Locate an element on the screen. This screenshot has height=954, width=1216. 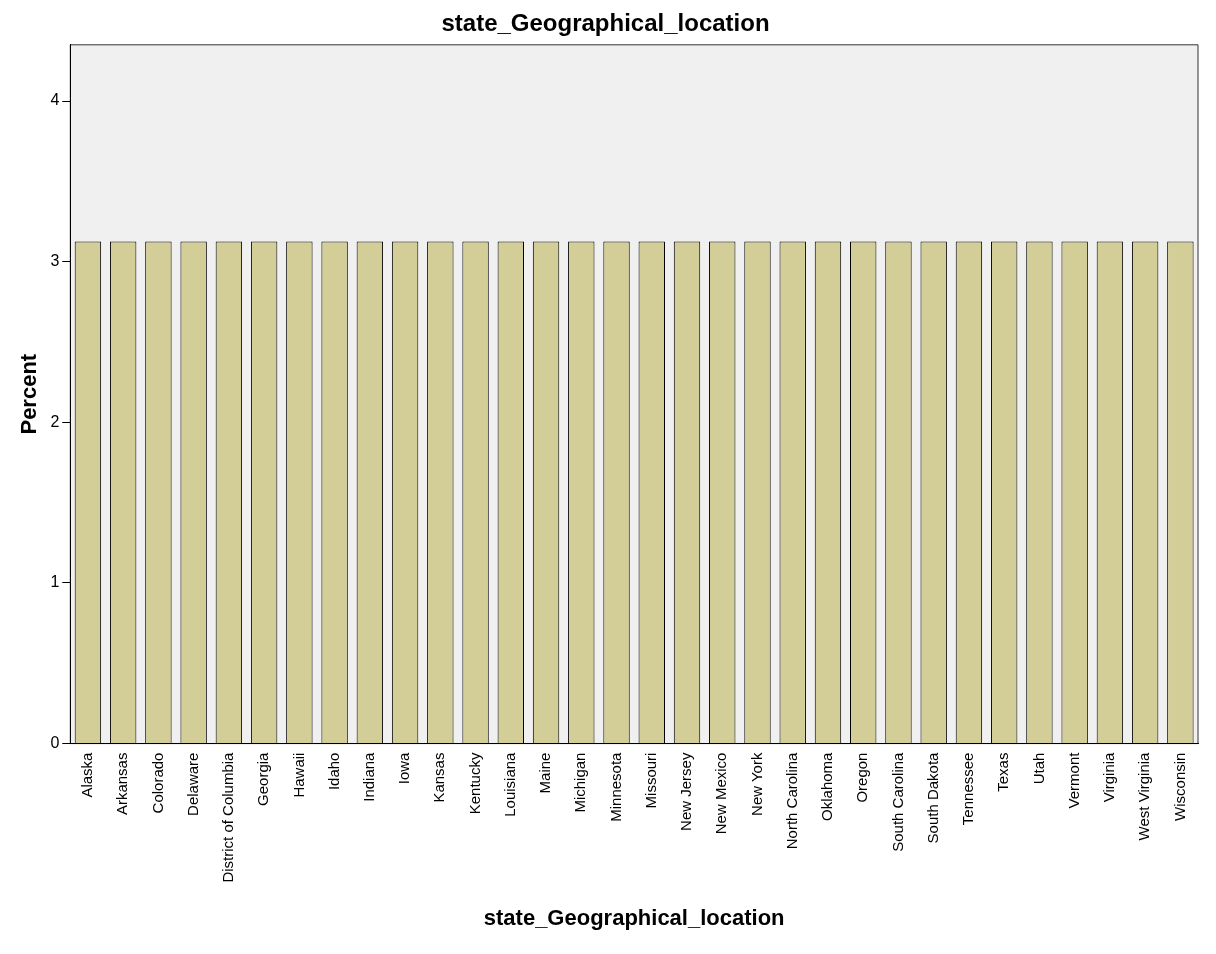
x-tick-label: Kansas is located at coordinates (439, 777).